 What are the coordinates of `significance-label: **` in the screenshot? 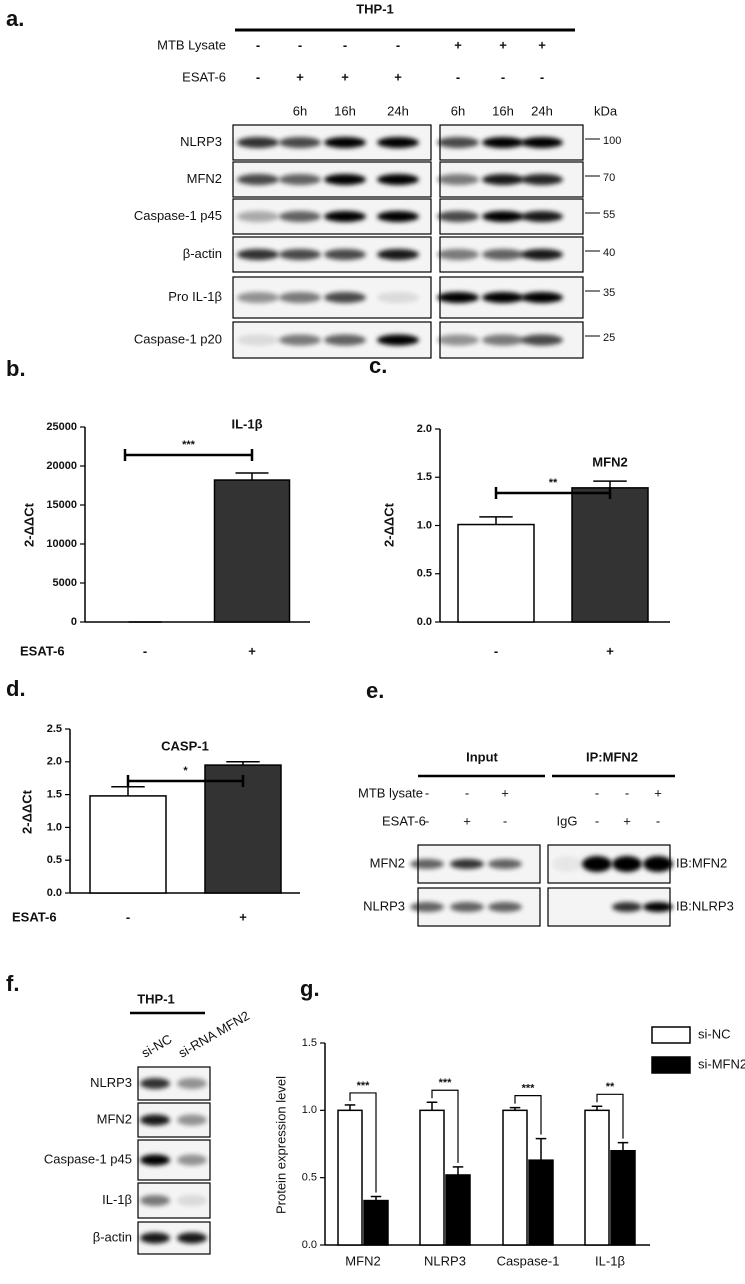 It's located at (610, 1087).